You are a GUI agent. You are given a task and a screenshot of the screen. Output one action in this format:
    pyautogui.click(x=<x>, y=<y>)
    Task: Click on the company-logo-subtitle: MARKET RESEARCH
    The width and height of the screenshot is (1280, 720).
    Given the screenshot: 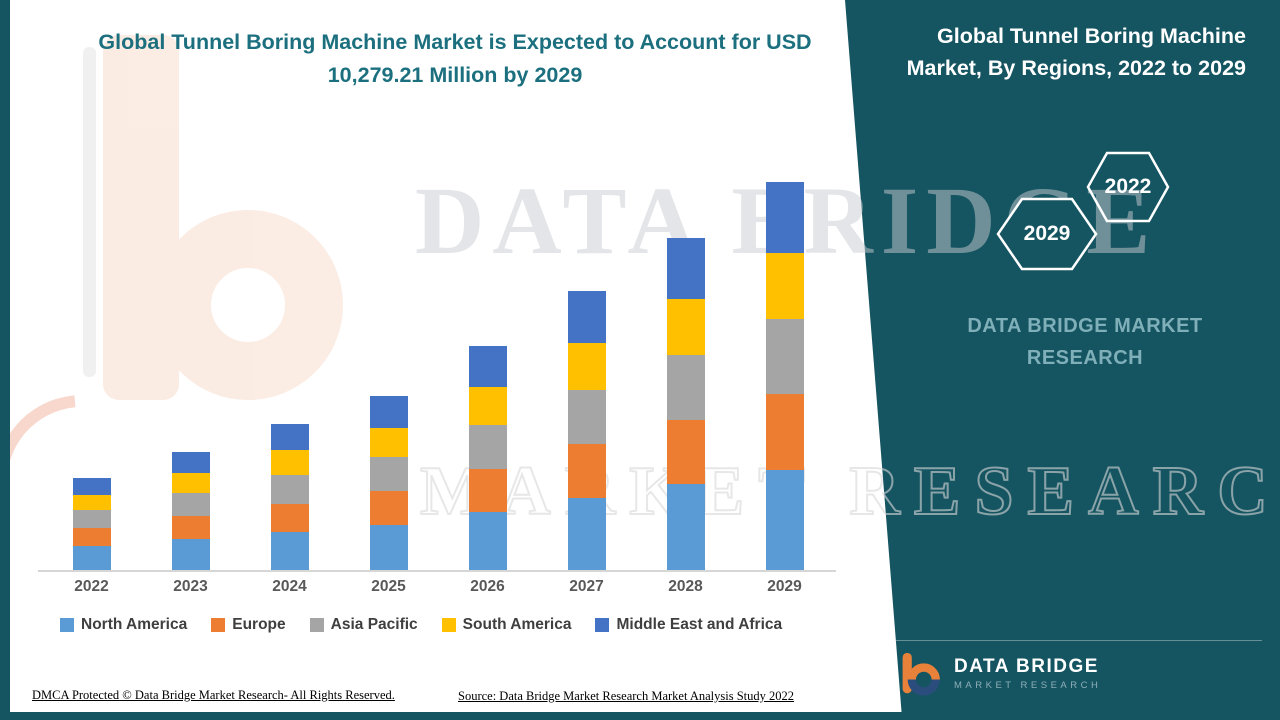 What is the action you would take?
    pyautogui.click(x=1028, y=685)
    